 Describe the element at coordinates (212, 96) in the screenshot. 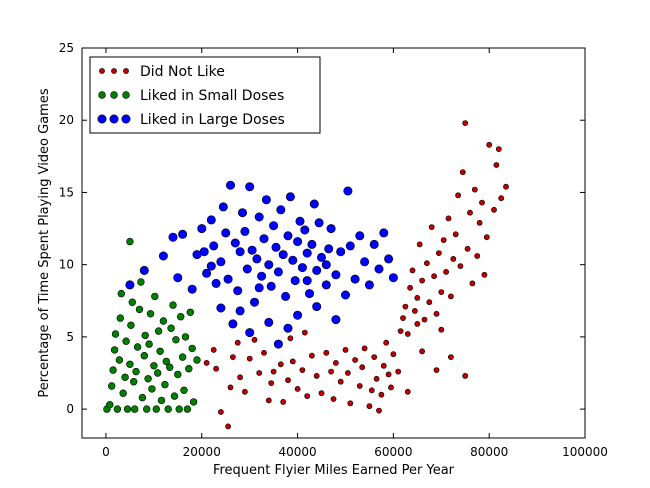

I see `legend-label: Liked in Small Doses` at that location.